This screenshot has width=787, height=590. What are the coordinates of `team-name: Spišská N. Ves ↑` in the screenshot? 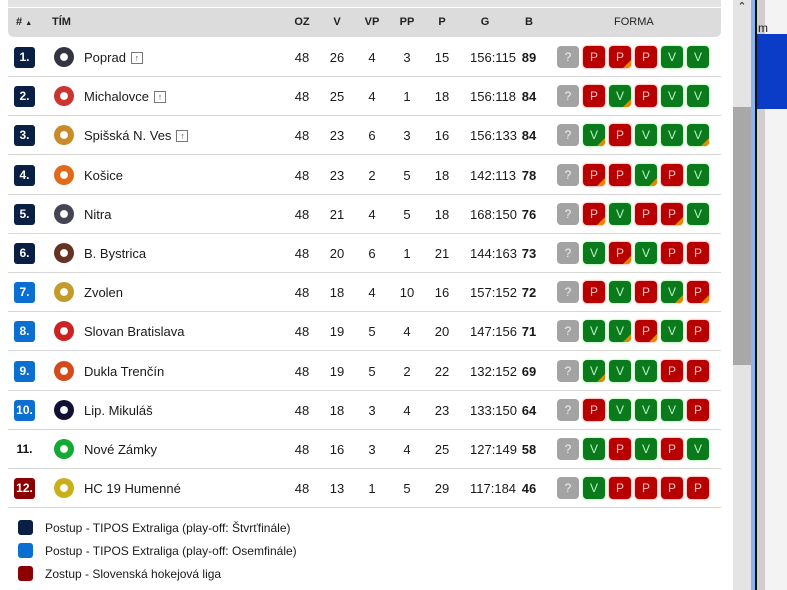 It's located at (136, 135).